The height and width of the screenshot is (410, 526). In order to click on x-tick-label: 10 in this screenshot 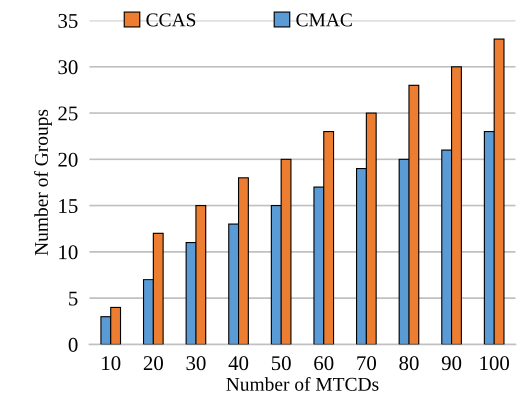, I will do `click(111, 363)`.